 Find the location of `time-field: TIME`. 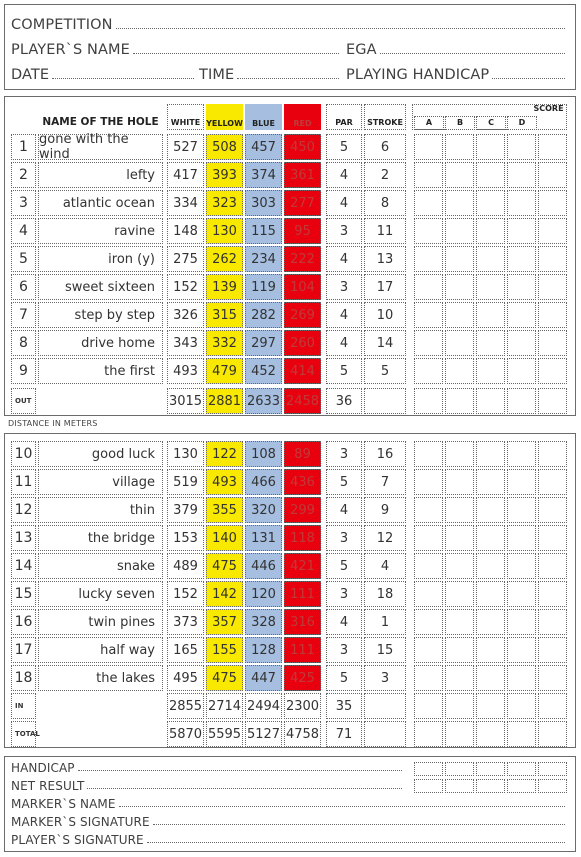

time-field: TIME is located at coordinates (271, 73).